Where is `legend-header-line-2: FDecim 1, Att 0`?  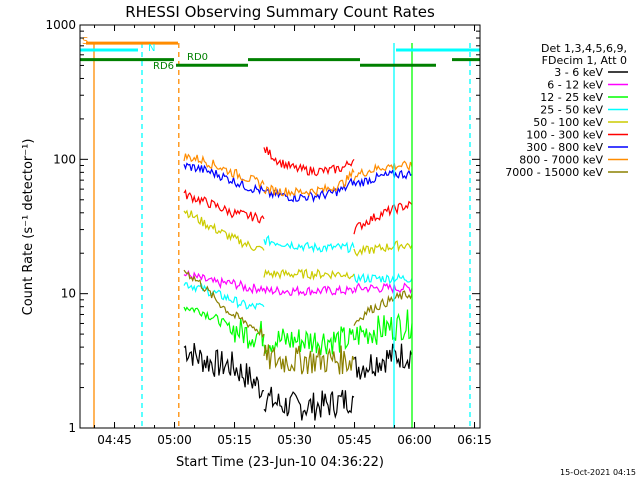
legend-header-line-2: FDecim 1, Att 0 is located at coordinates (584, 60).